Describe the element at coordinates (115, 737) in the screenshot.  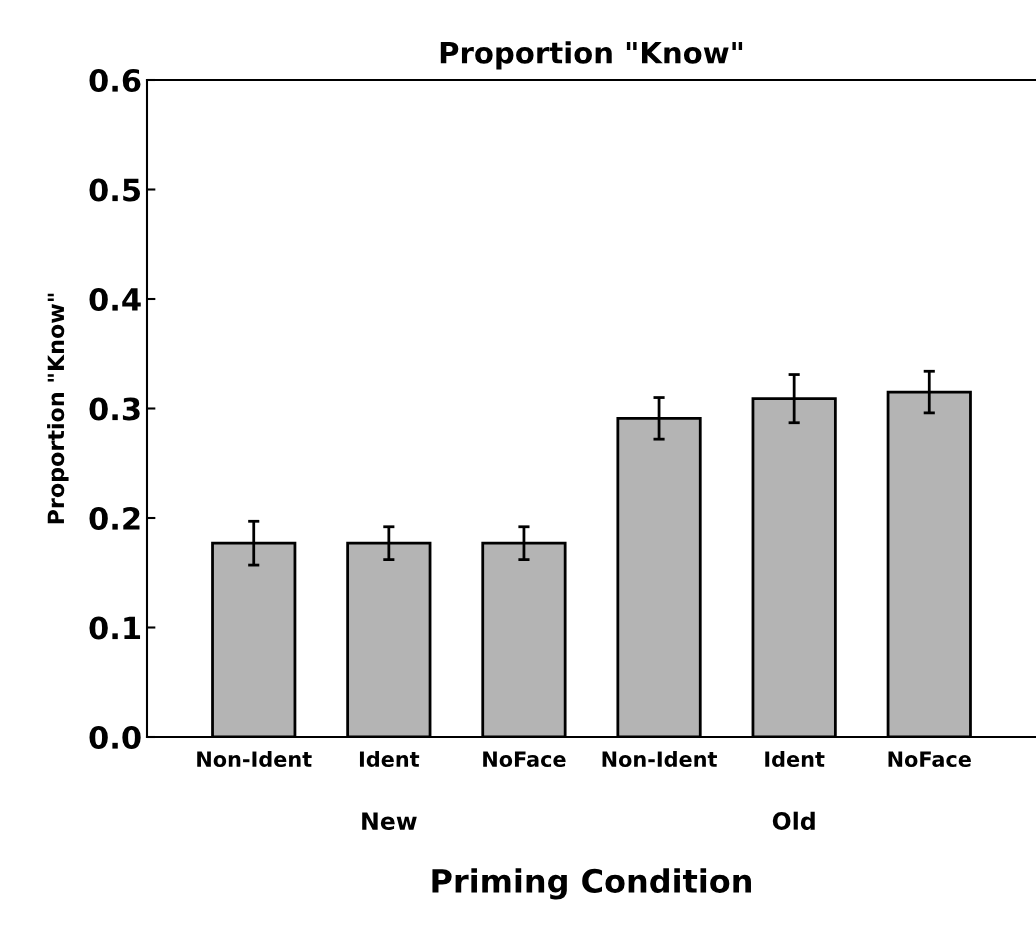
I see `y-tick-label: 0.0` at that location.